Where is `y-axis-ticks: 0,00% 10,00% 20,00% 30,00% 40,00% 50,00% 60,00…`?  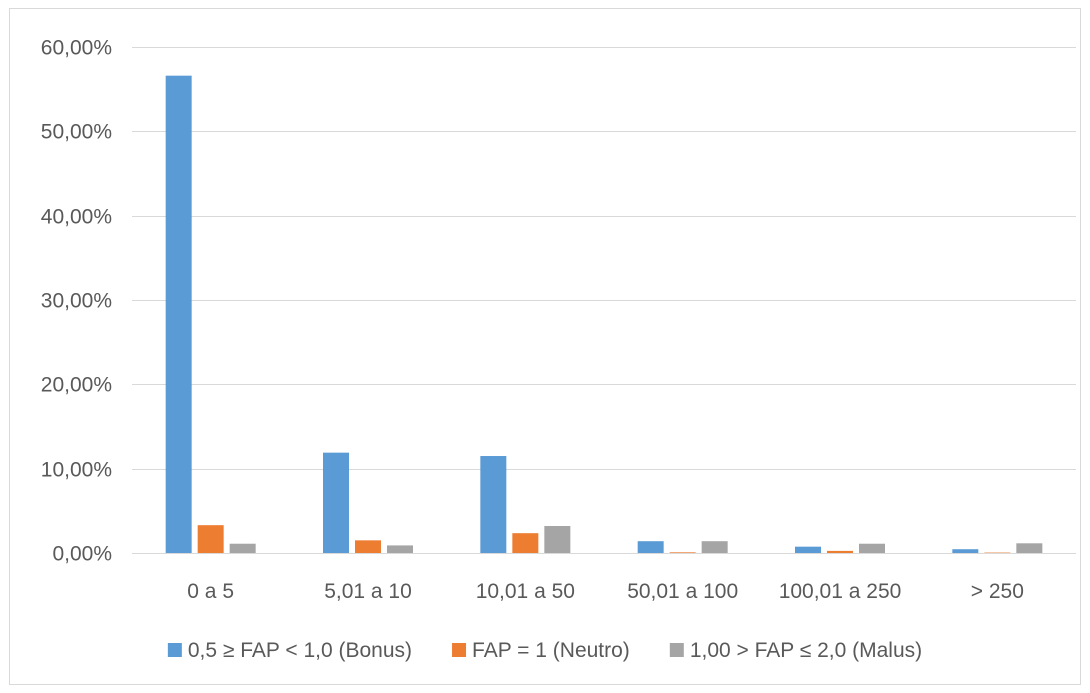
y-axis-ticks: 0,00% 10,00% 20,00% 30,00% 40,00% 50,00% 60,00… is located at coordinates (76, 301).